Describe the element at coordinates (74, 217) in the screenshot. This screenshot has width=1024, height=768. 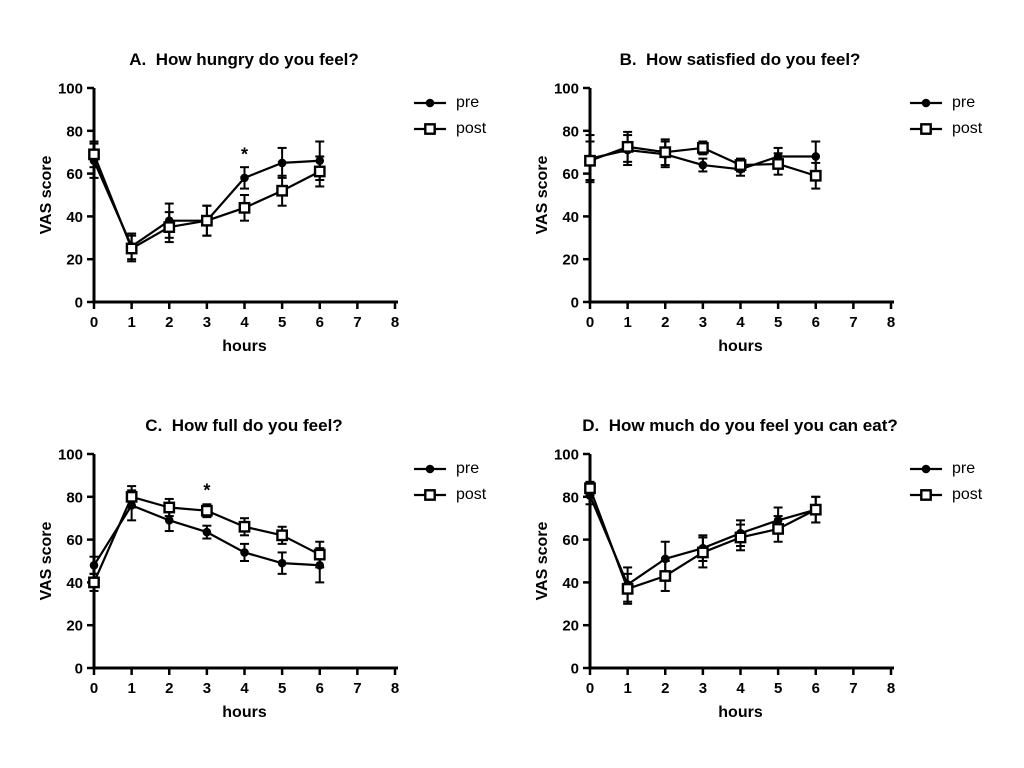
I see `y-tick-label: 40` at that location.